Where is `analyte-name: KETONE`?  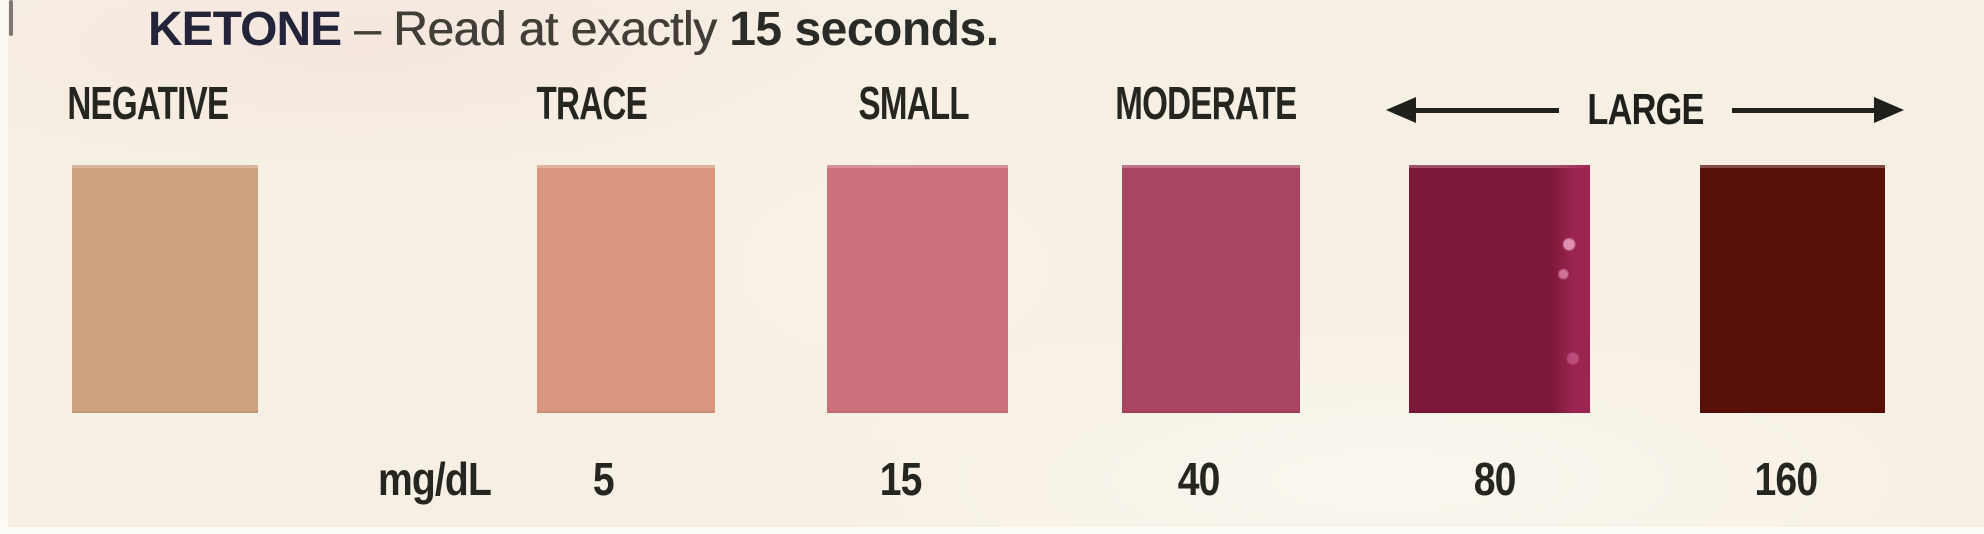
analyte-name: KETONE is located at coordinates (245, 29).